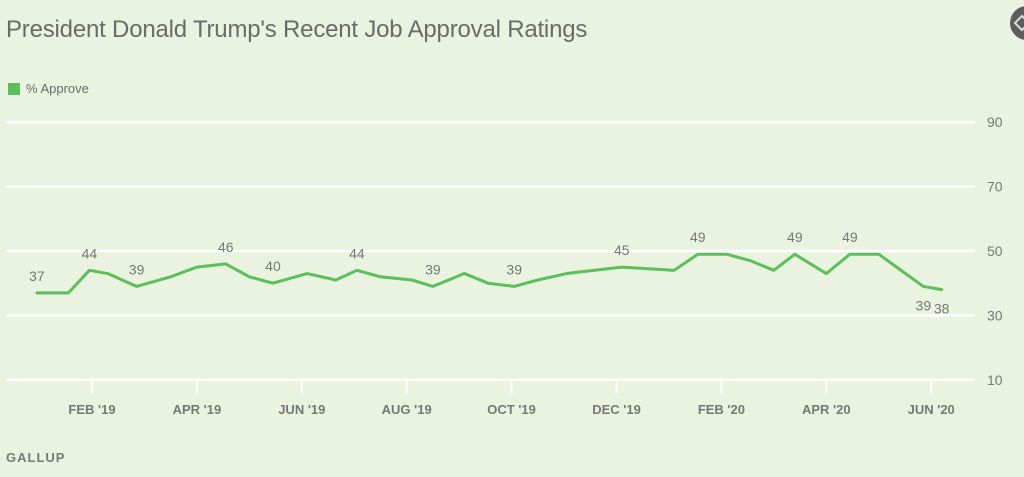 This screenshot has height=477, width=1024. What do you see at coordinates (37, 276) in the screenshot?
I see `data-label: 37` at bounding box center [37, 276].